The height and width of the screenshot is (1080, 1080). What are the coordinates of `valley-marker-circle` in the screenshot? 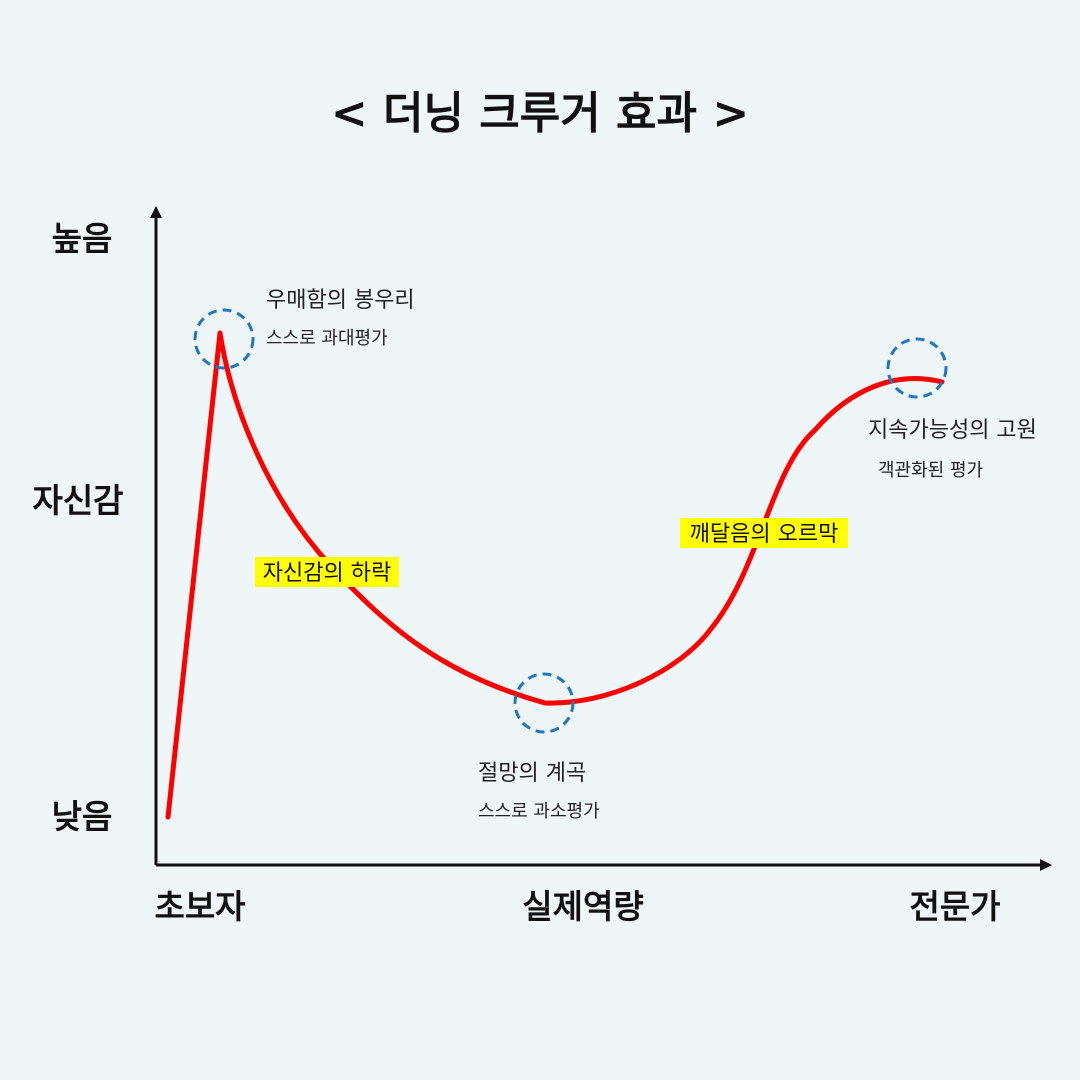 It's located at (544, 703).